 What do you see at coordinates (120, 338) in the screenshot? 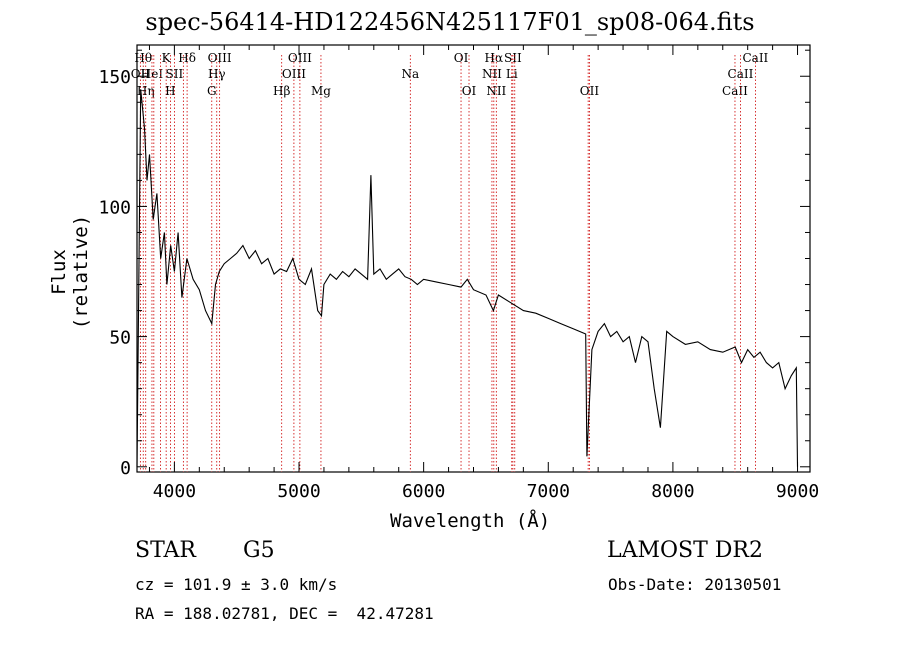
I see `y-tick-label: 50` at bounding box center [120, 338].